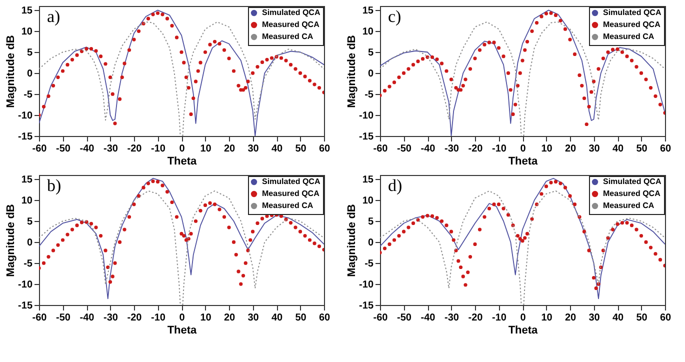 This screenshot has width=685, height=362. I want to click on annotation: c), so click(395, 16).